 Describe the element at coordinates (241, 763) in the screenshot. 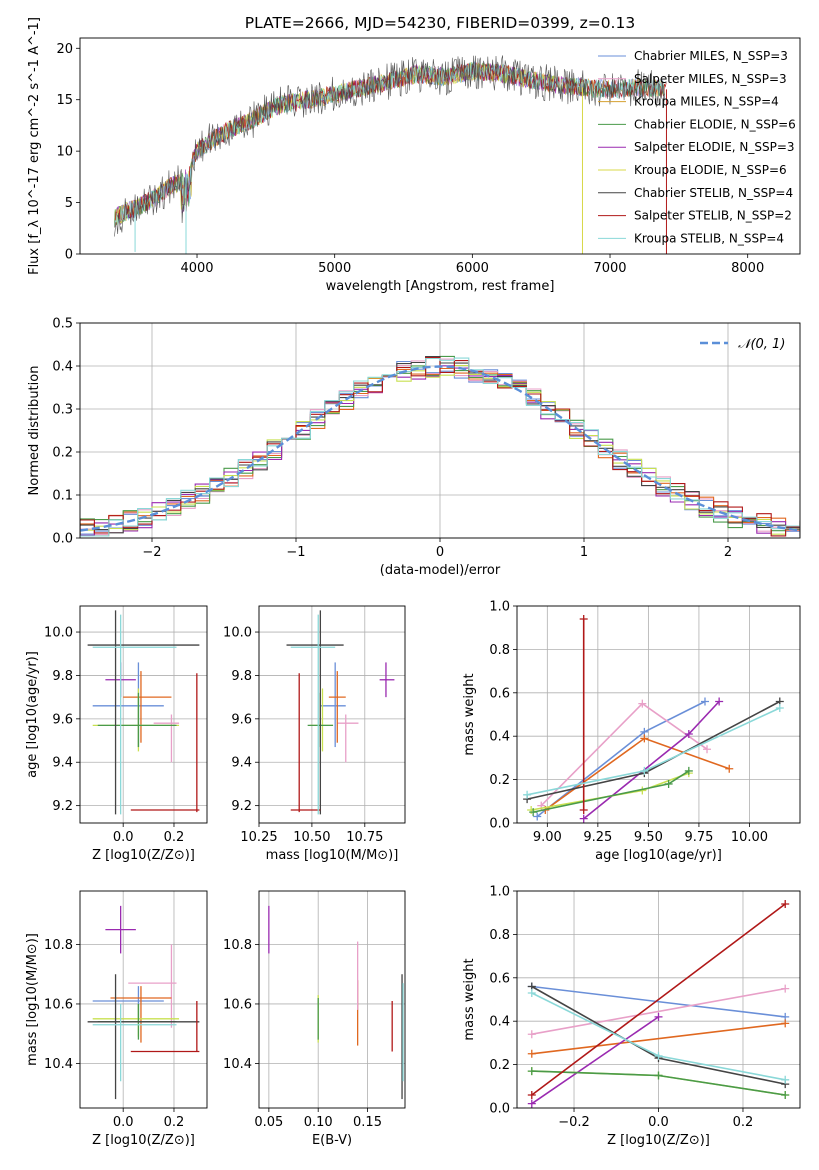

I see `y-tick-label: 9.4` at that location.